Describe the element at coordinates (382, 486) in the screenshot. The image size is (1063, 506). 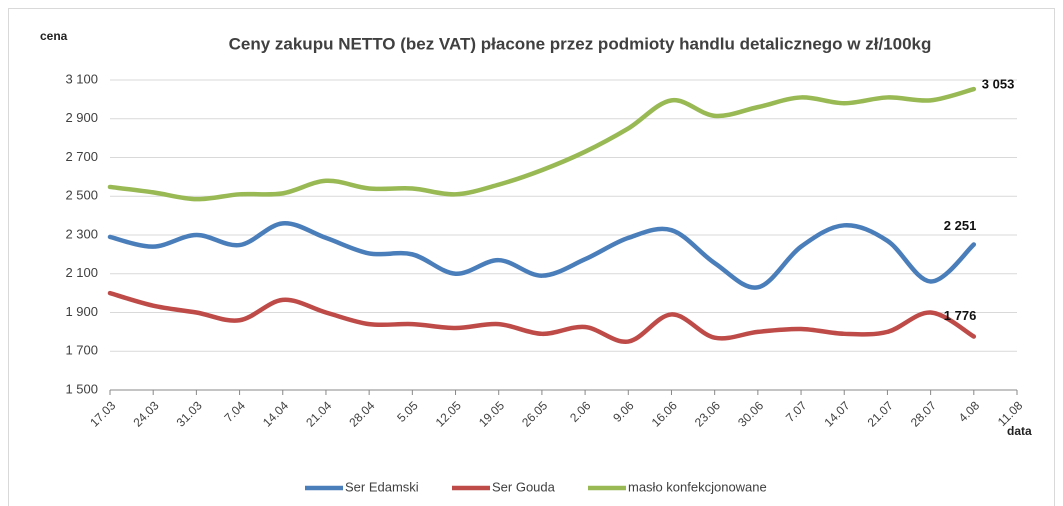
I see `legend-label: Ser Edamski` at that location.